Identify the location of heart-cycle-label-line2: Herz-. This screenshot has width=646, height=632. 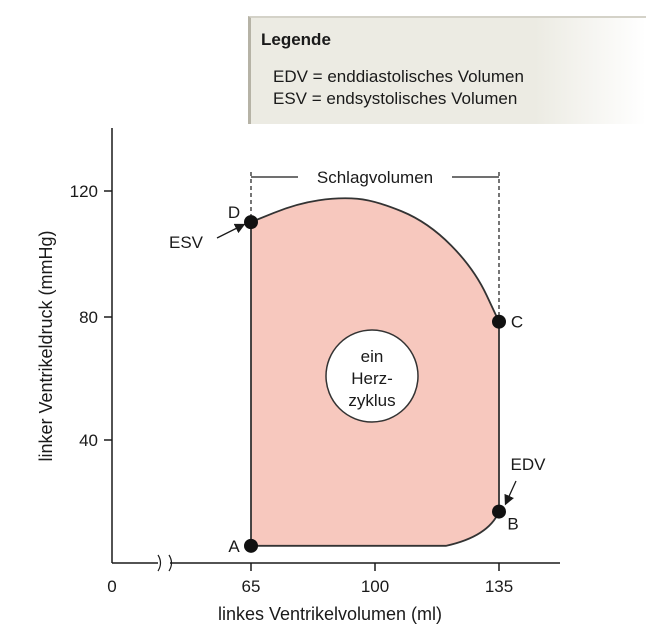
(372, 378).